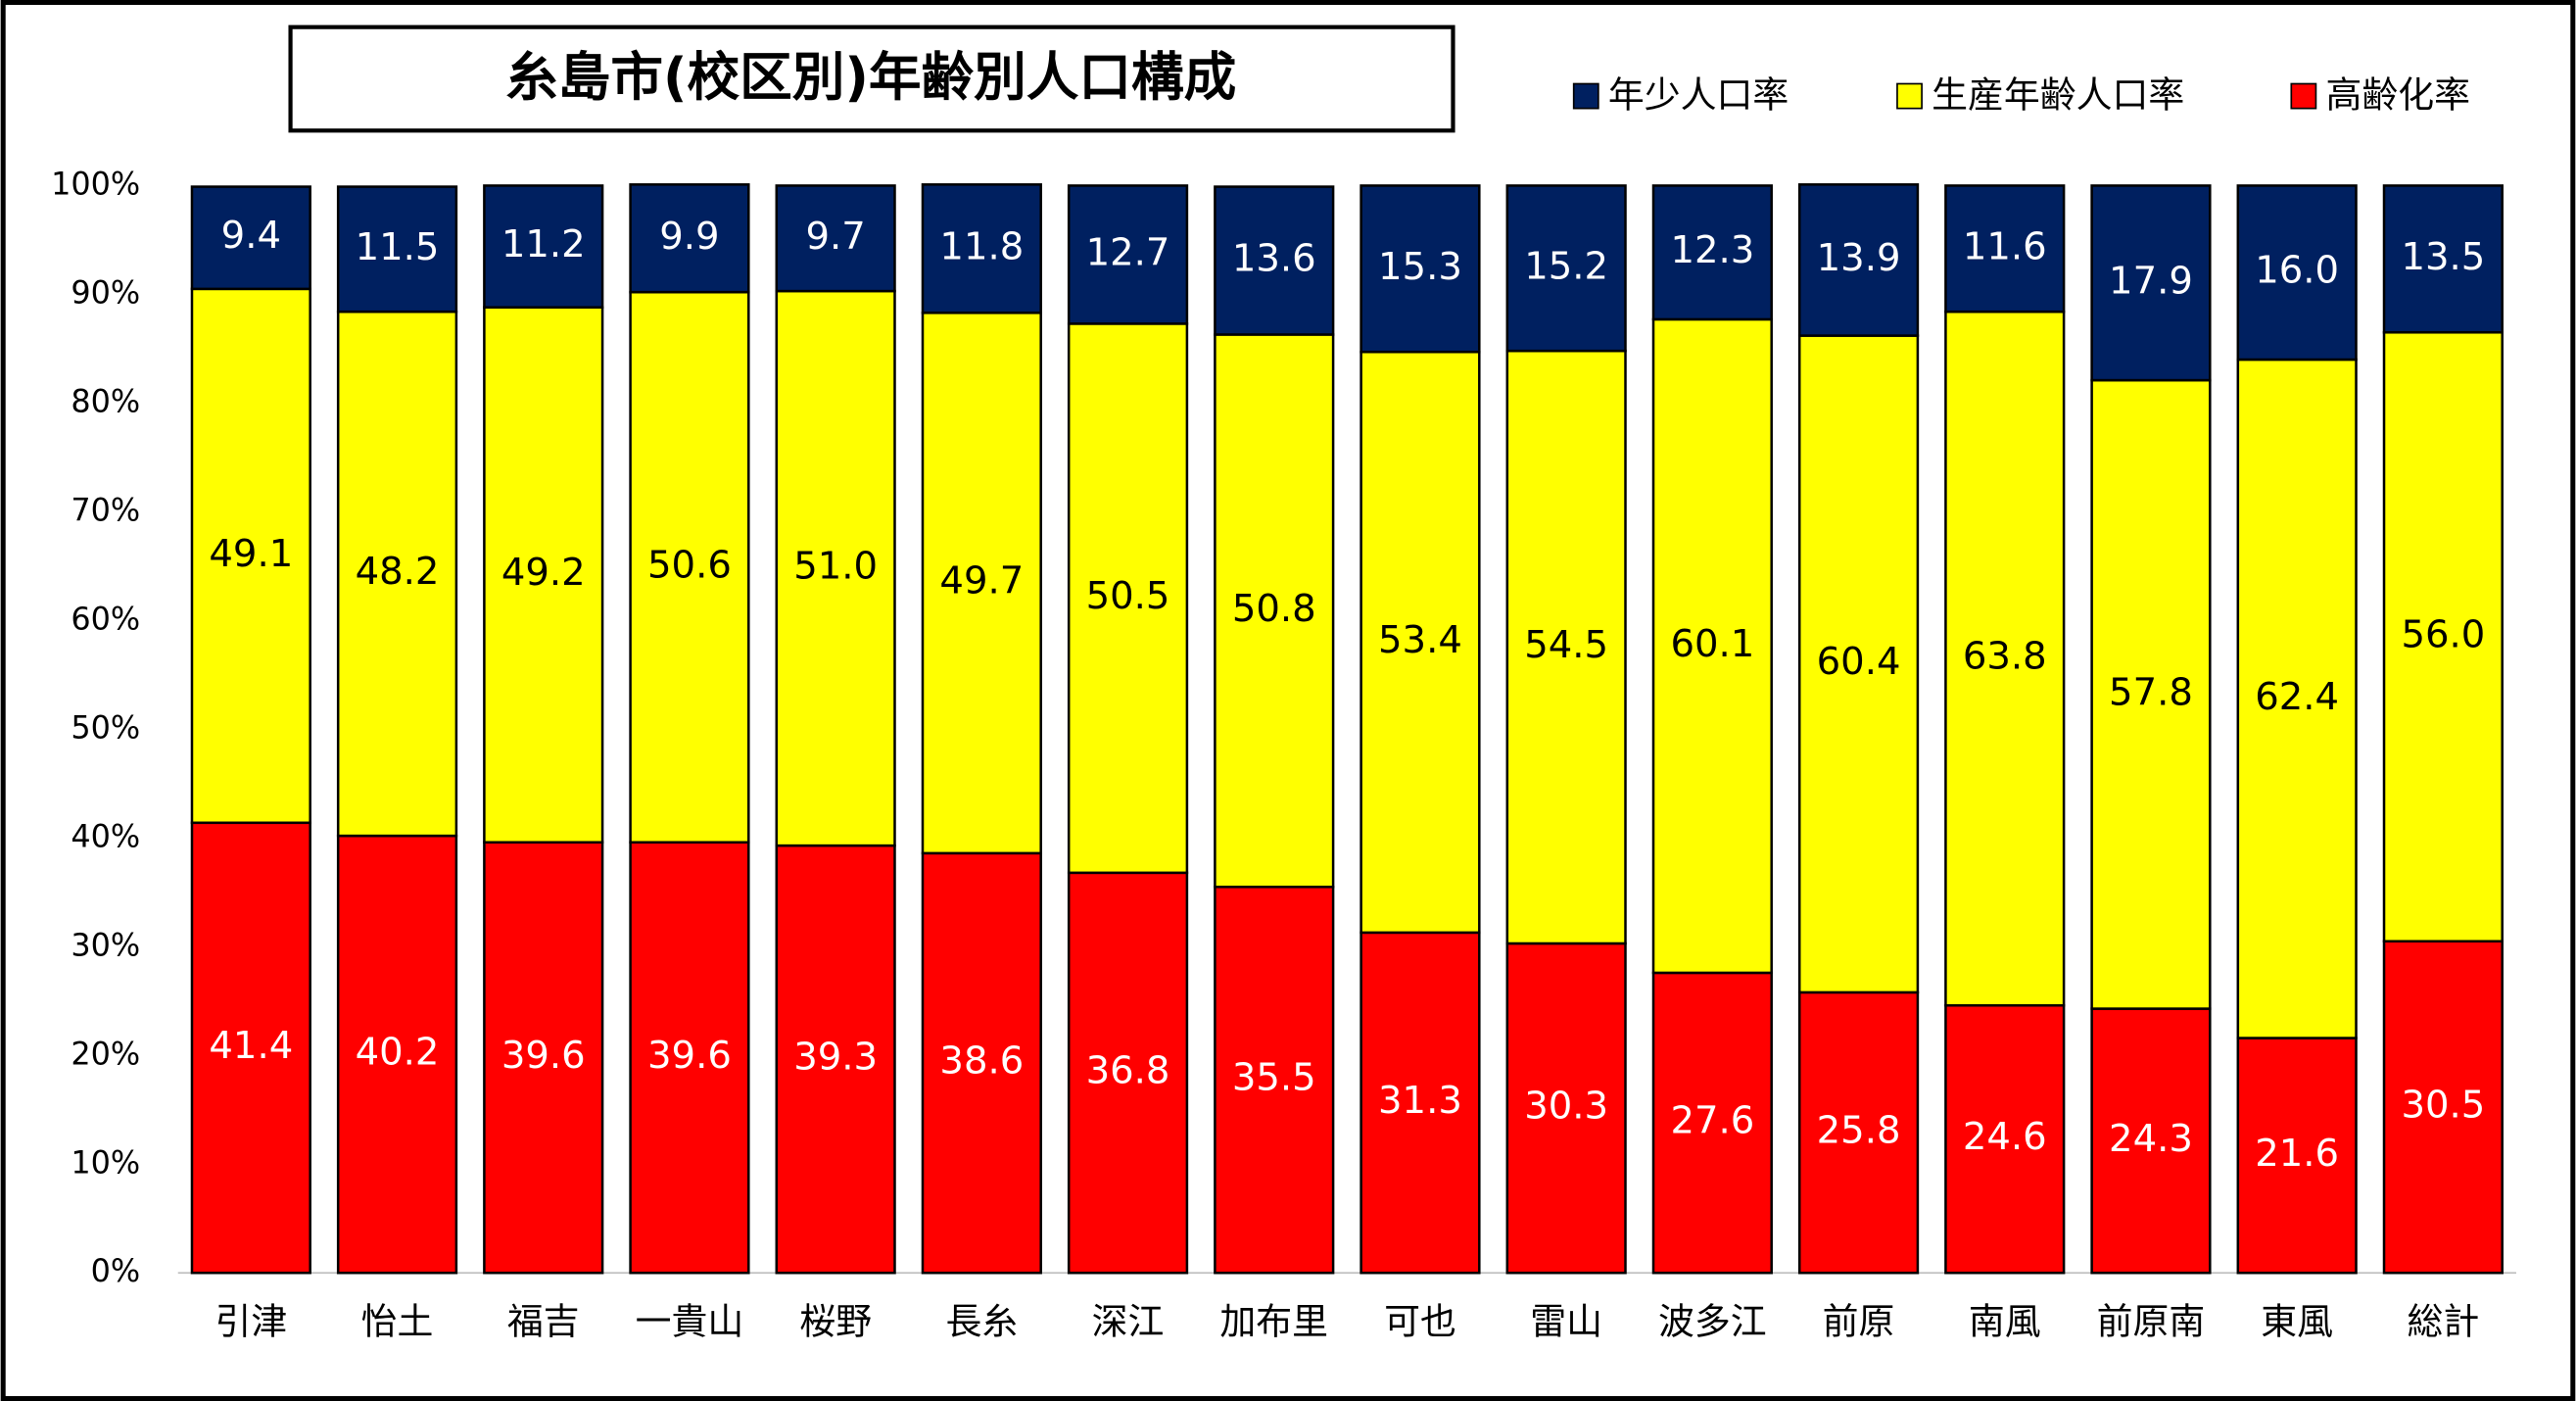 The width and height of the screenshot is (2576, 1401). Describe the element at coordinates (105, 727) in the screenshot. I see `y-tick-label: 50%` at that location.